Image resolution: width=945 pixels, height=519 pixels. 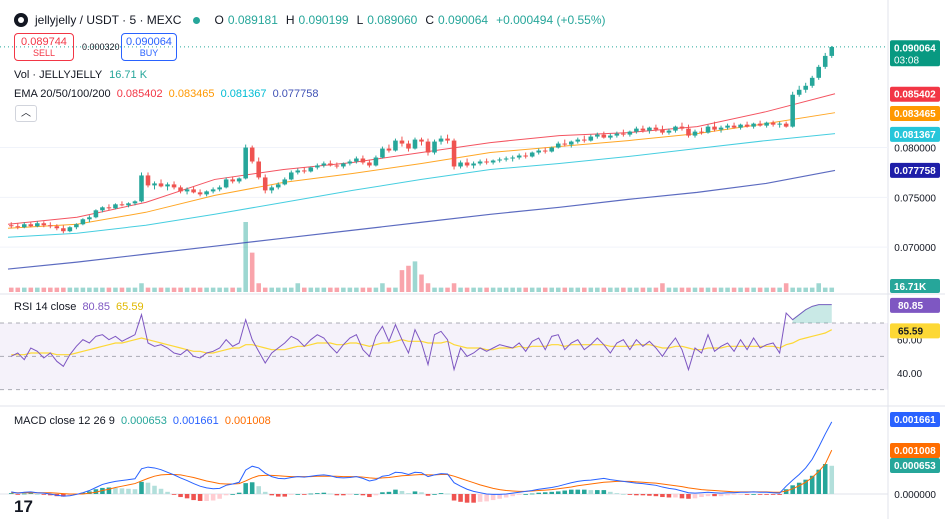 I want to click on price-tick-label: 0.080000, so click(x=915, y=149).